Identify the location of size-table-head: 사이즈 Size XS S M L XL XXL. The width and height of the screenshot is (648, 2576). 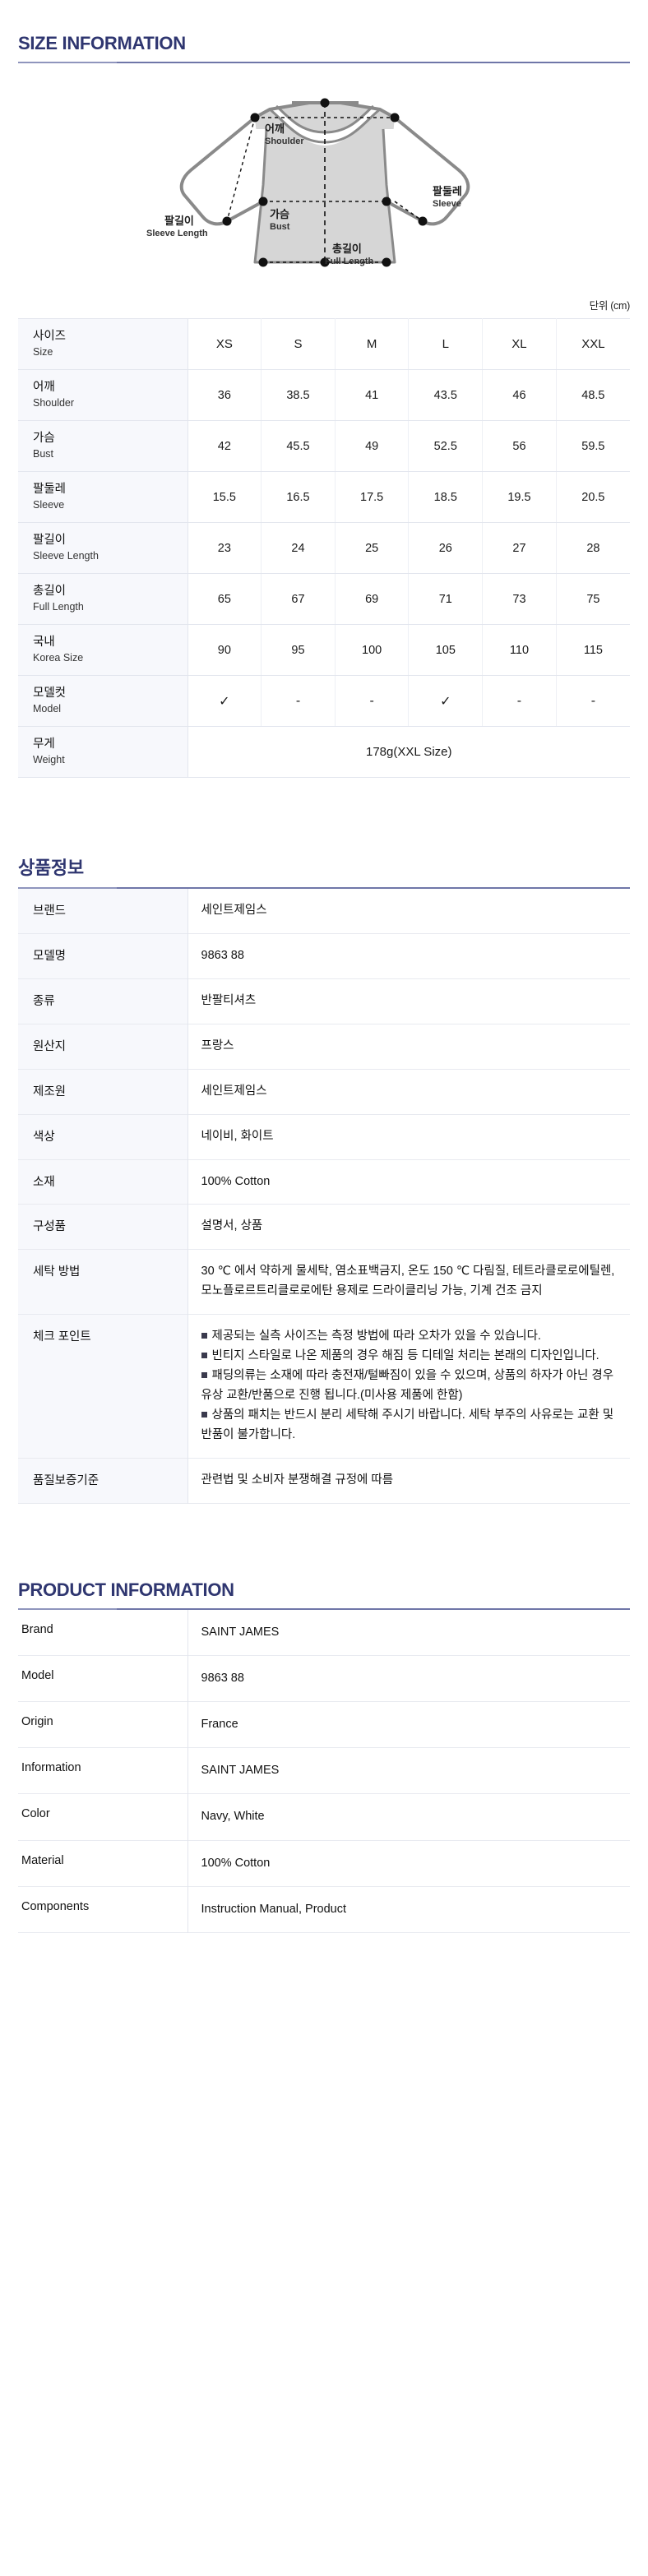
(324, 344).